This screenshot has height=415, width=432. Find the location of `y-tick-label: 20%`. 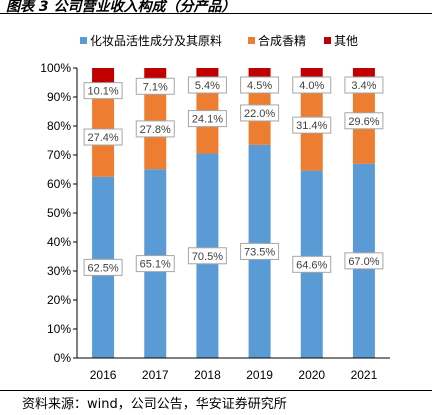

y-tick-label: 20% is located at coordinates (59, 300).